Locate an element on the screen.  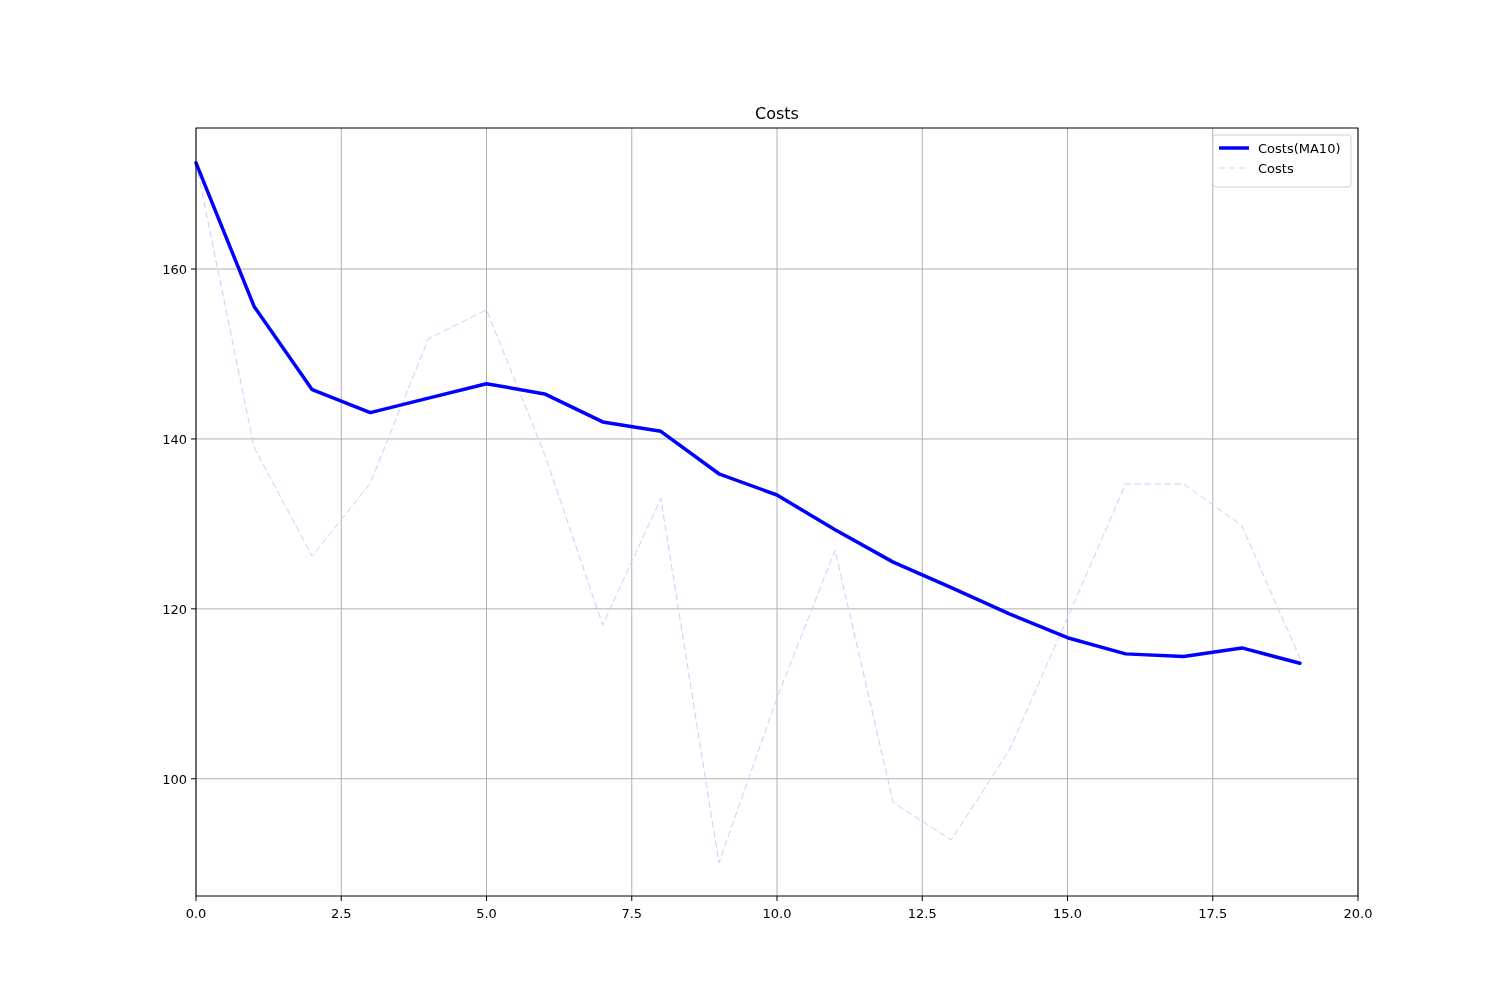
x-tick-label: 10.0 is located at coordinates (777, 913).